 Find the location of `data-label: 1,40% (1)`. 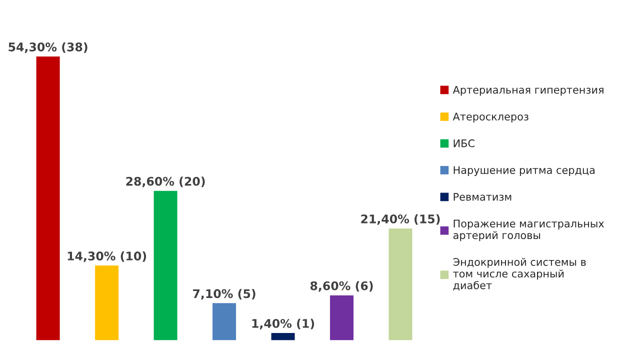

data-label: 1,40% (1) is located at coordinates (283, 324).